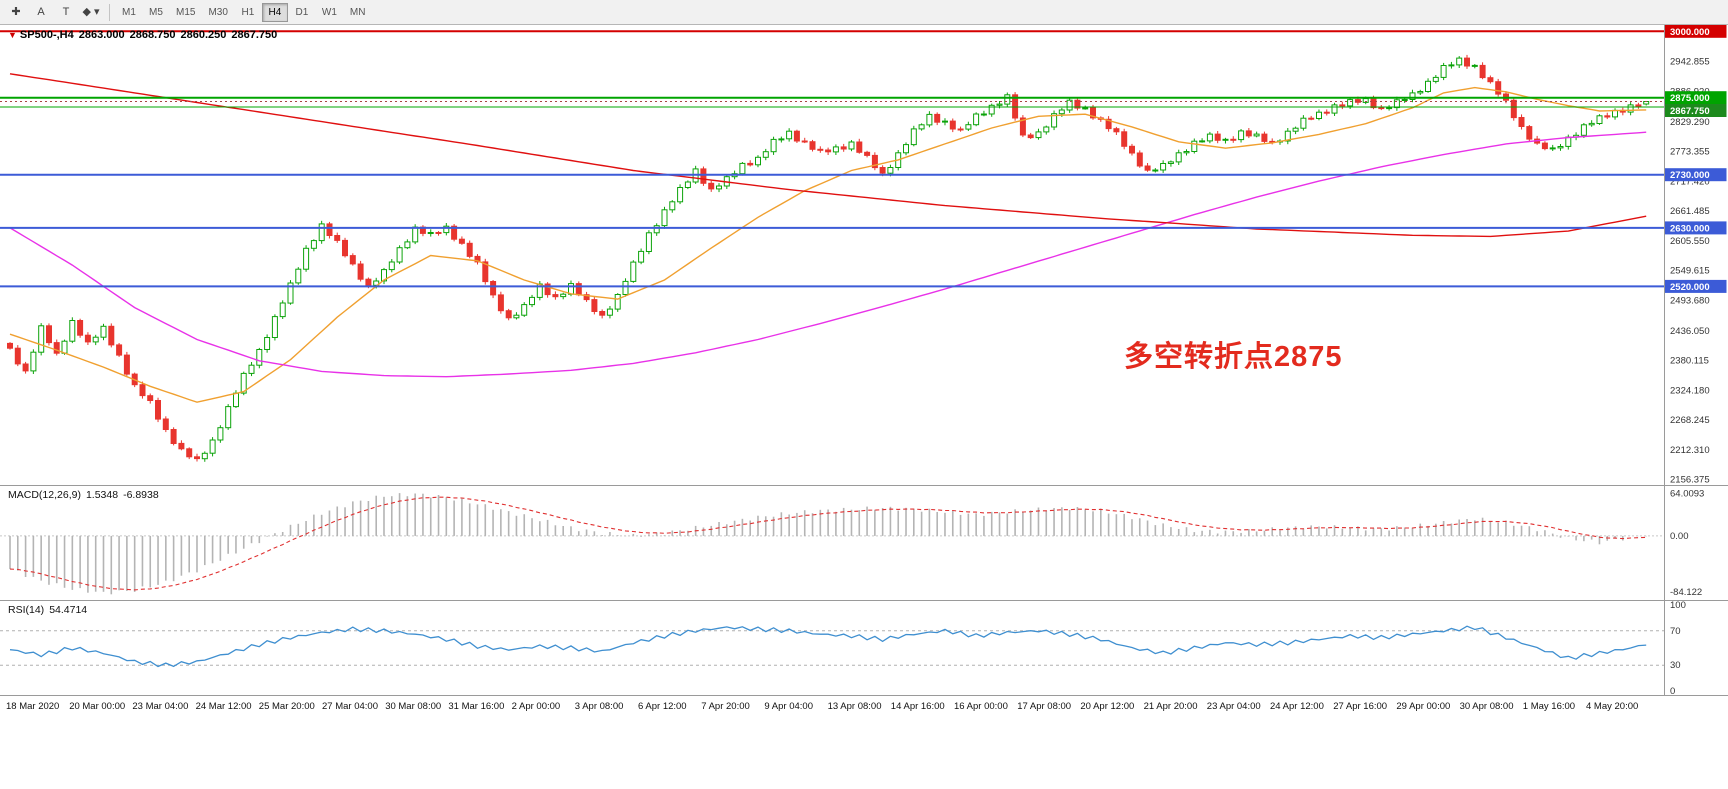 The image size is (1728, 789). I want to click on svg-text: 2829.290, so click(1690, 122).